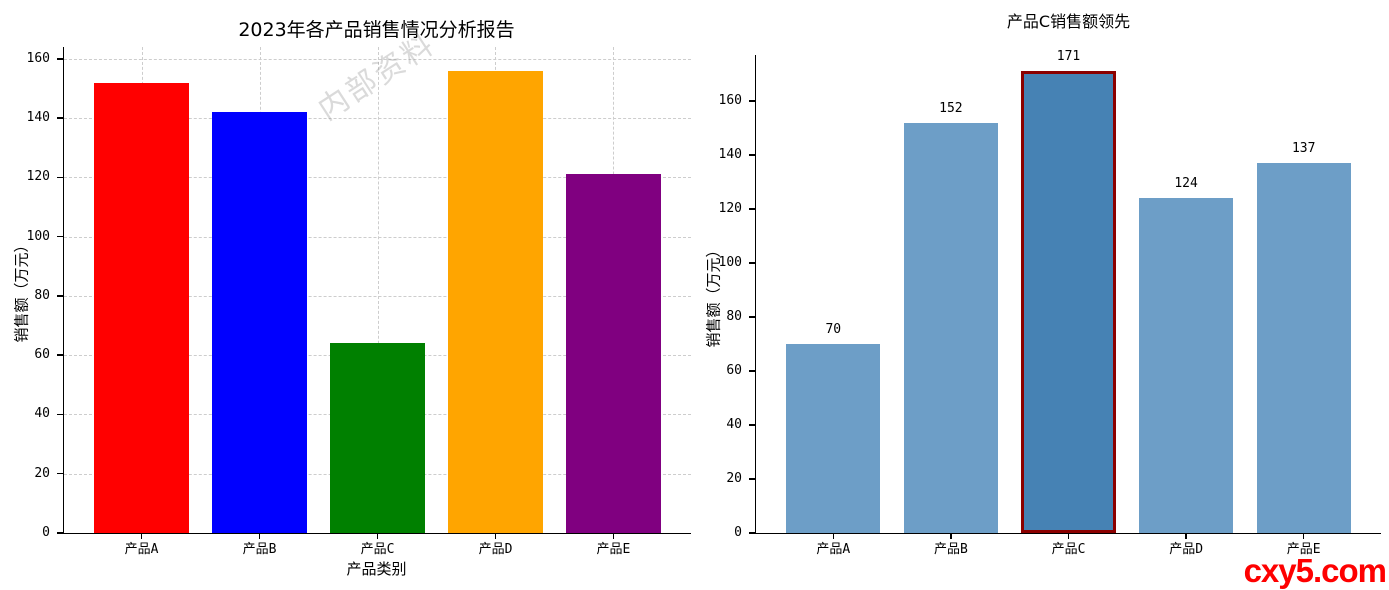  Describe the element at coordinates (951, 108) in the screenshot. I see `bar-value-label: 152` at that location.